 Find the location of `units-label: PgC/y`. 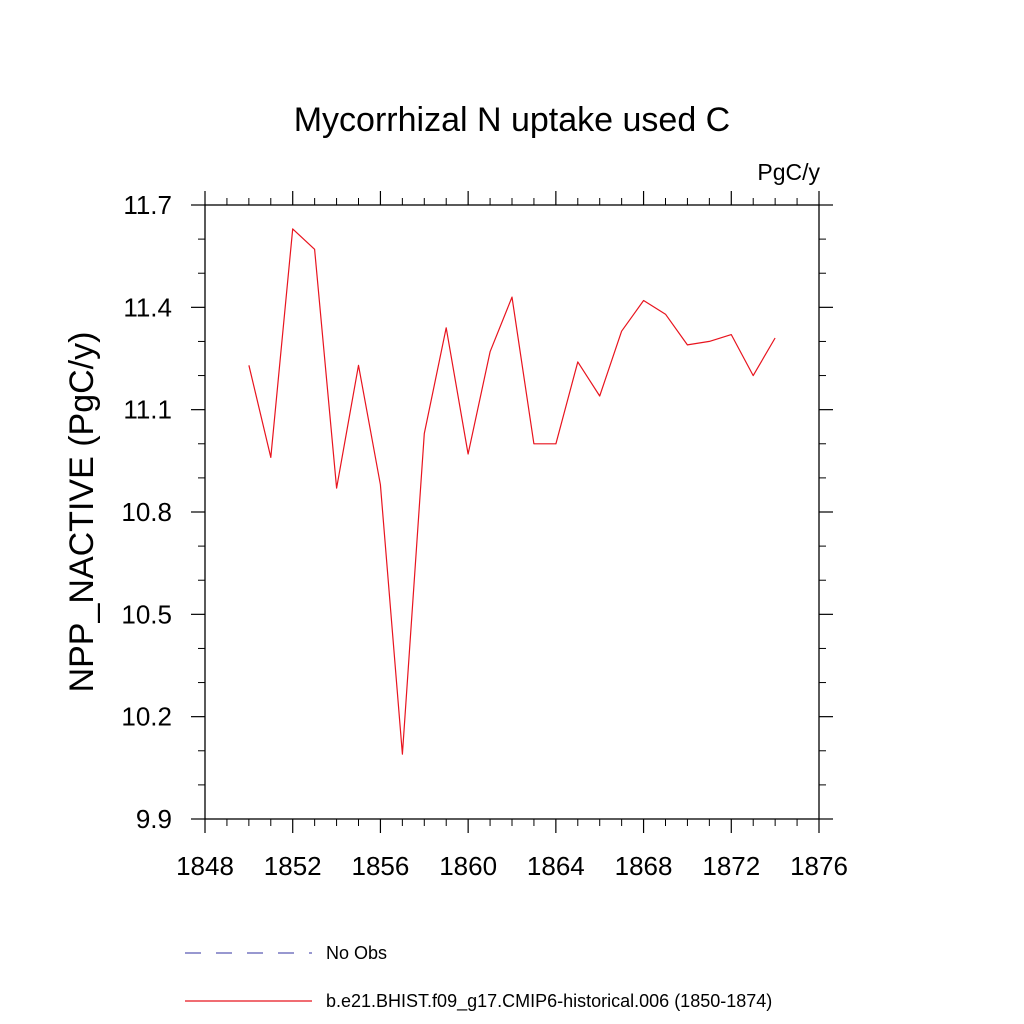

units-label: PgC/y is located at coordinates (788, 172).